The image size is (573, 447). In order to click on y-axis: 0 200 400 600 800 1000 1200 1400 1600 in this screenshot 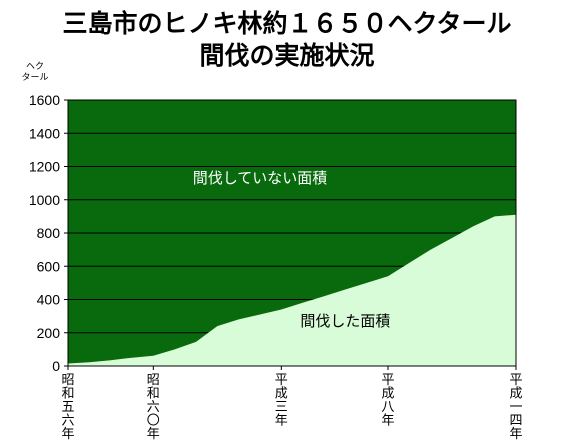, I will do `click(48, 233)`.